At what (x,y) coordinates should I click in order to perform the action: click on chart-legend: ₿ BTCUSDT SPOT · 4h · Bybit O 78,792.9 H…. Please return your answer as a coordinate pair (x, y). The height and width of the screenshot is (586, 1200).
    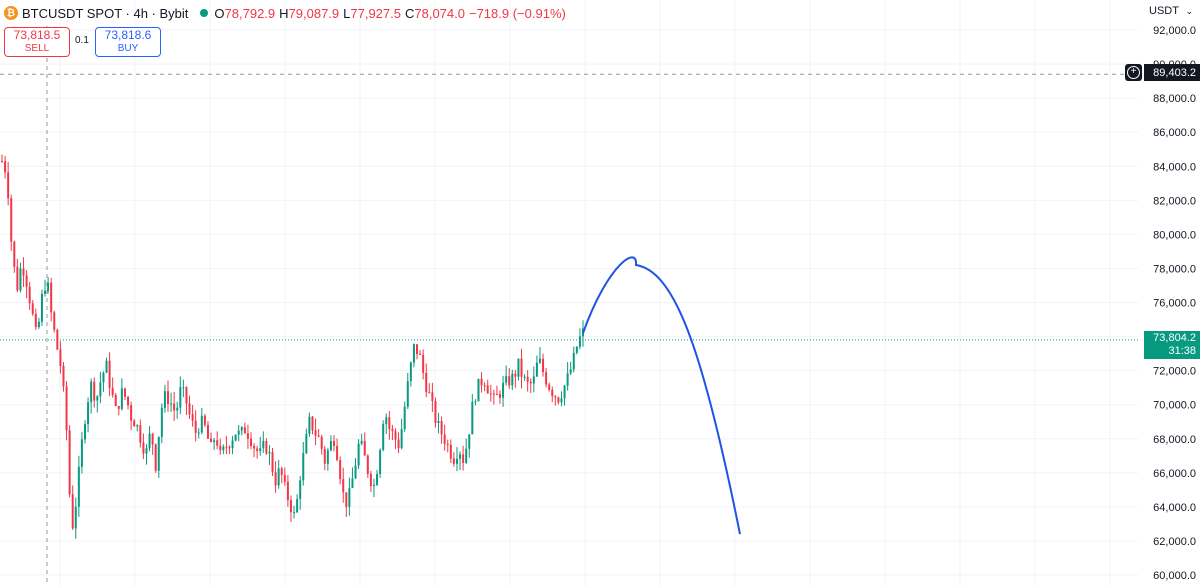
    Looking at the image, I should click on (287, 13).